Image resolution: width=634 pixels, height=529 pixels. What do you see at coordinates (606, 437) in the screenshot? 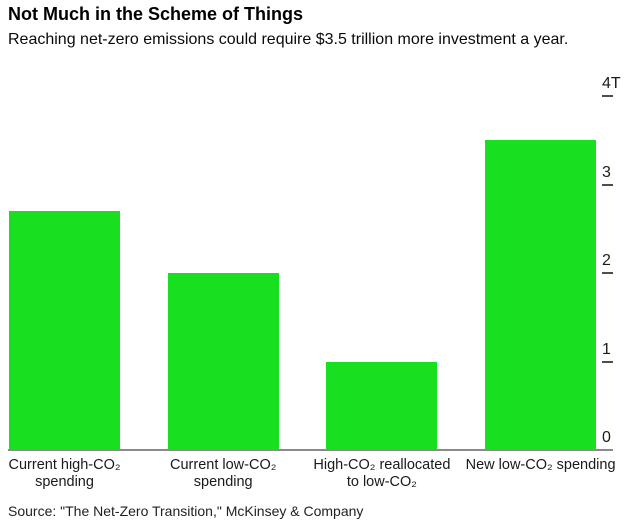
I see `y-tick-label-0: 0` at bounding box center [606, 437].